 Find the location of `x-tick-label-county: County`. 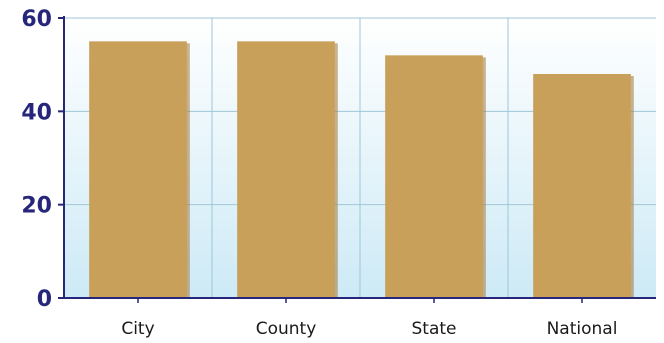

x-tick-label-county: County is located at coordinates (286, 329).